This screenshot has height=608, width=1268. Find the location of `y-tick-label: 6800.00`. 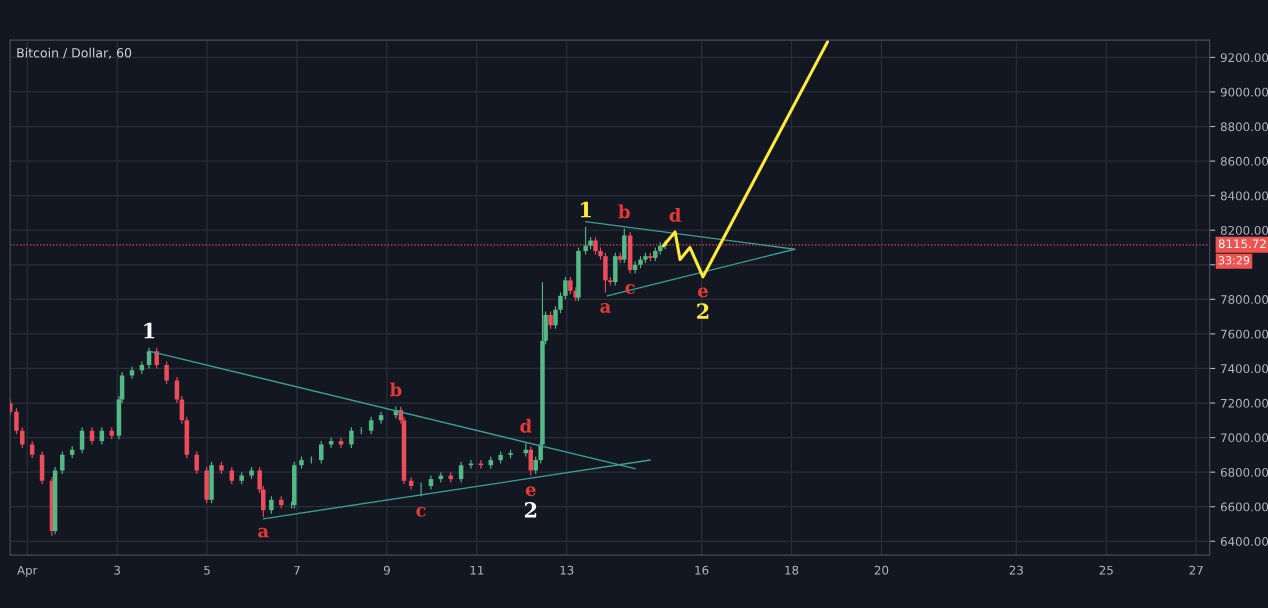

y-tick-label: 6800.00 is located at coordinates (1244, 472).